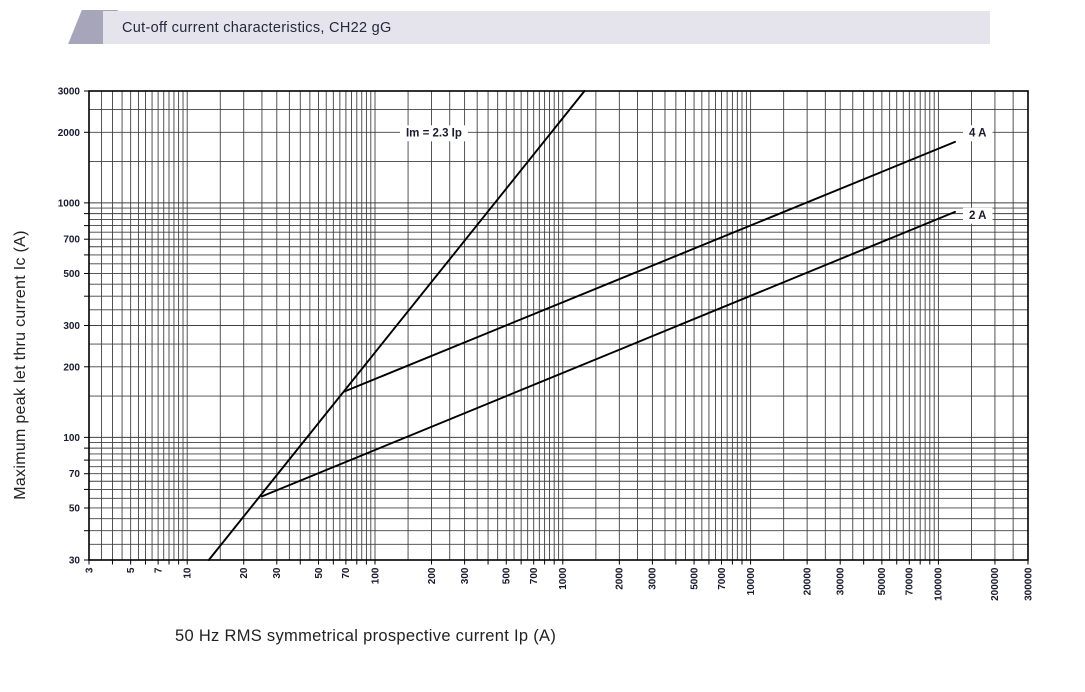  What do you see at coordinates (465, 575) in the screenshot?
I see `x-tick-label: 300` at bounding box center [465, 575].